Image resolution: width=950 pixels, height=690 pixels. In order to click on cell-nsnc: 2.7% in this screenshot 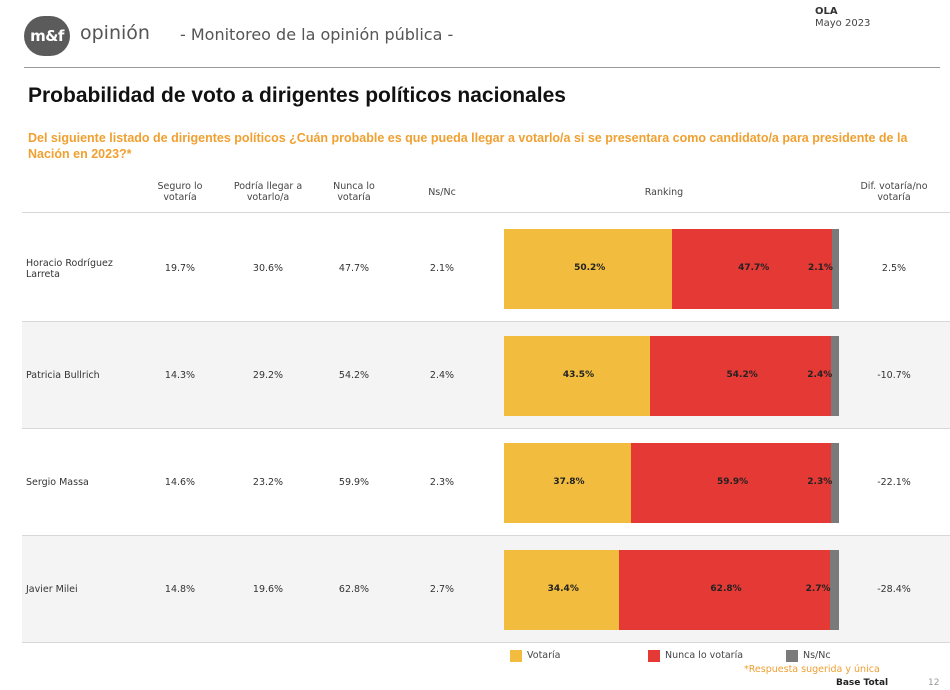, I will do `click(442, 589)`.